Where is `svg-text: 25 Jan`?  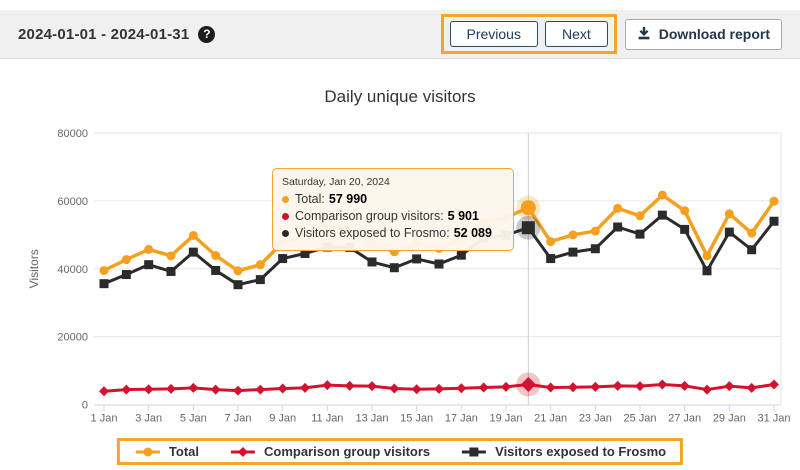 svg-text: 25 Jan is located at coordinates (639, 419).